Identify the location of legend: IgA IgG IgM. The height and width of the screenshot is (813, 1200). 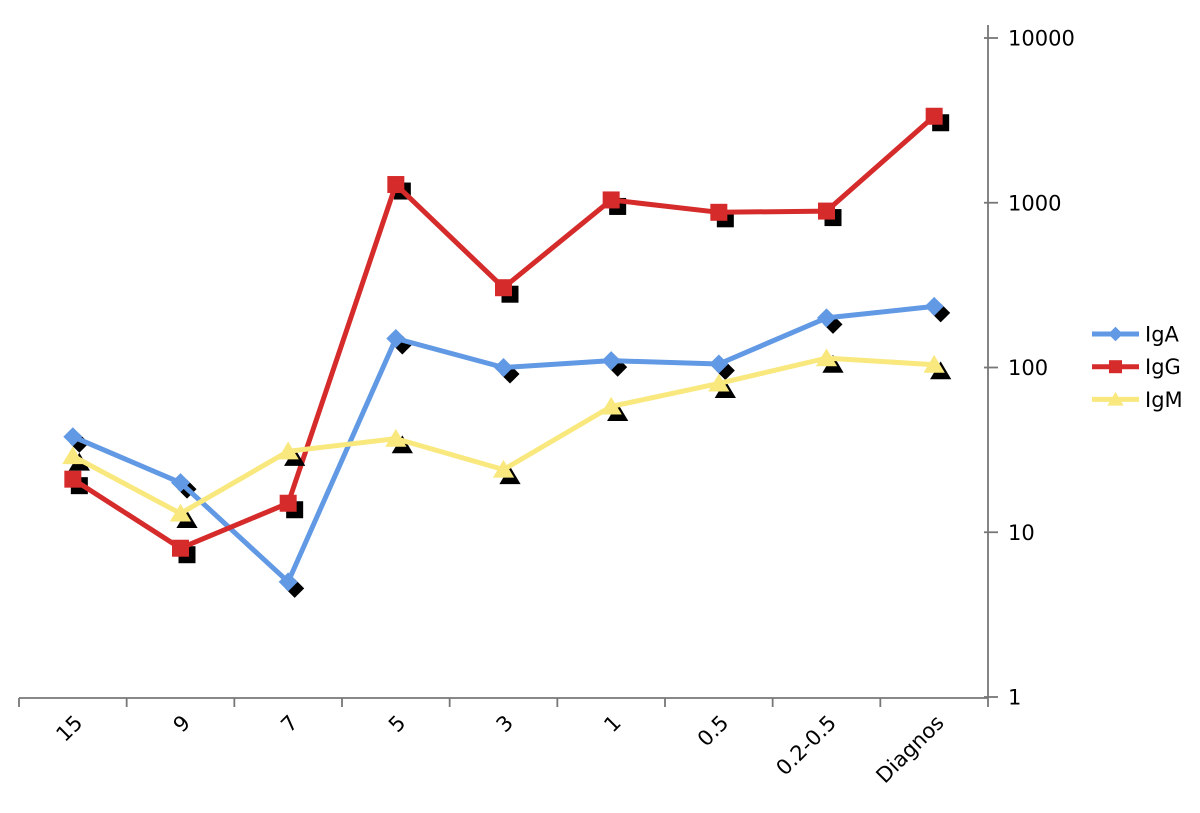
(1137, 367).